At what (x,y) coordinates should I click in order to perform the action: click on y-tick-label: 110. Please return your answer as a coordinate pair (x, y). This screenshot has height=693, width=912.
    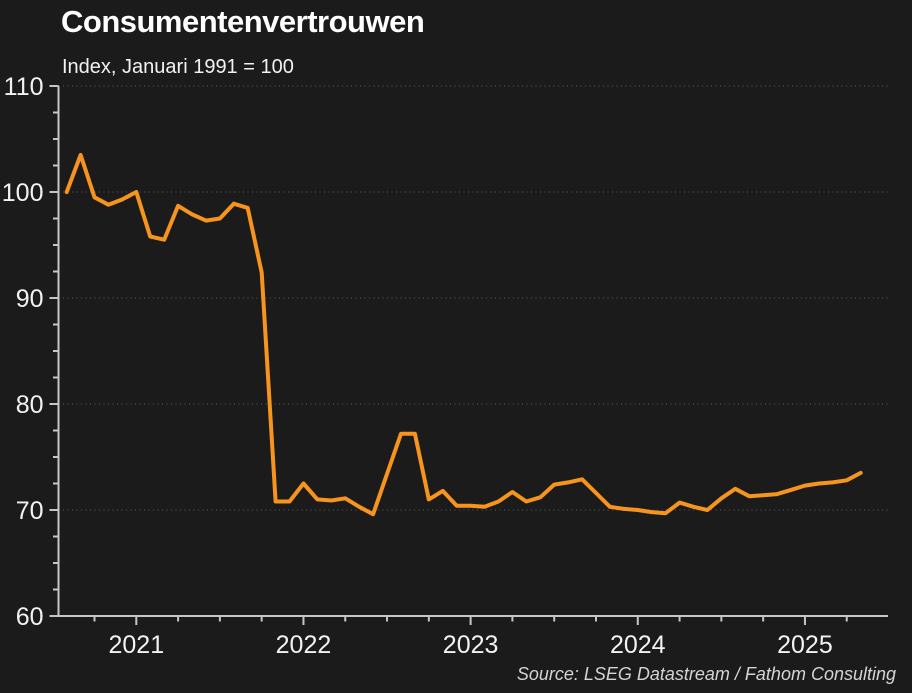
    Looking at the image, I should click on (24, 87).